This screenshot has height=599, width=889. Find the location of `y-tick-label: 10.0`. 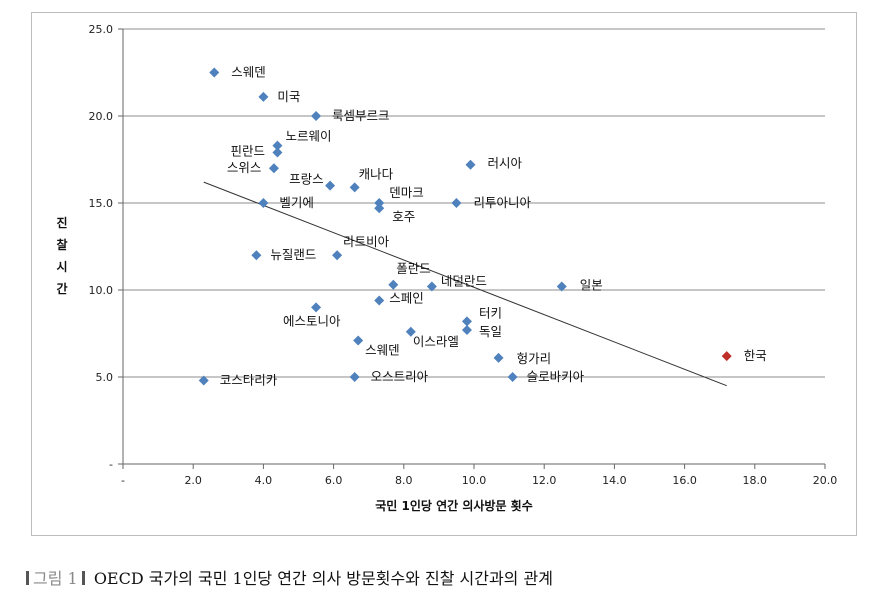

y-tick-label: 10.0 is located at coordinates (101, 290).